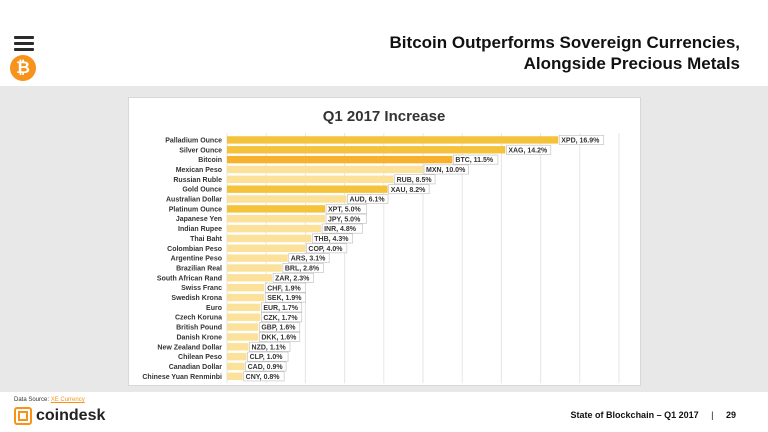  I want to click on data-label: GBP, 1.6%, so click(278, 328).